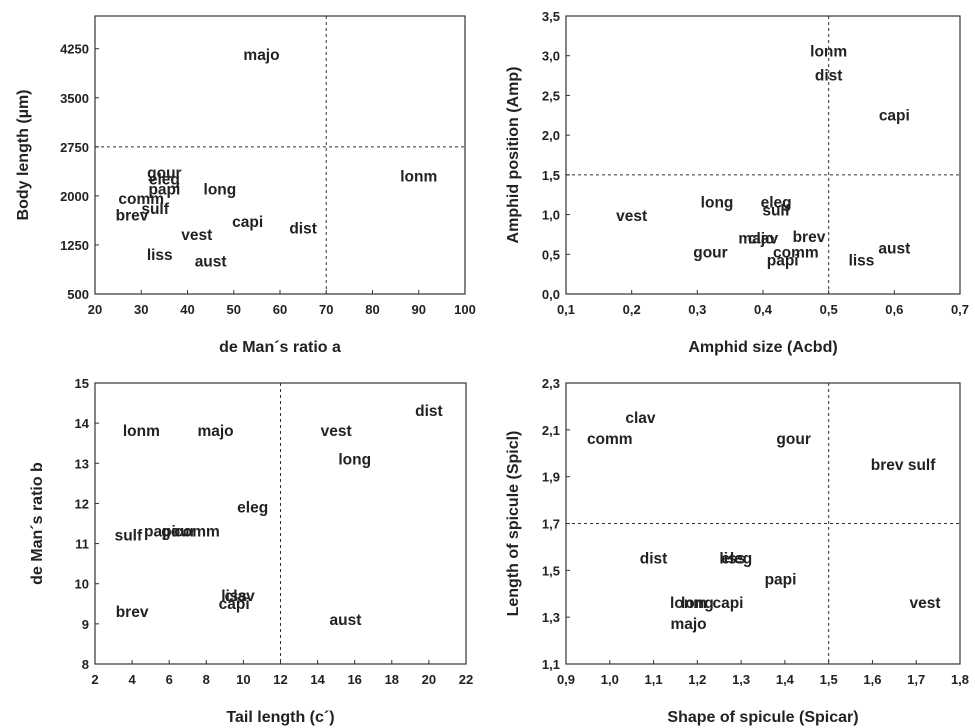 This screenshot has height=728, width=975. I want to click on x-tick-label: 0,3, so click(697, 309).